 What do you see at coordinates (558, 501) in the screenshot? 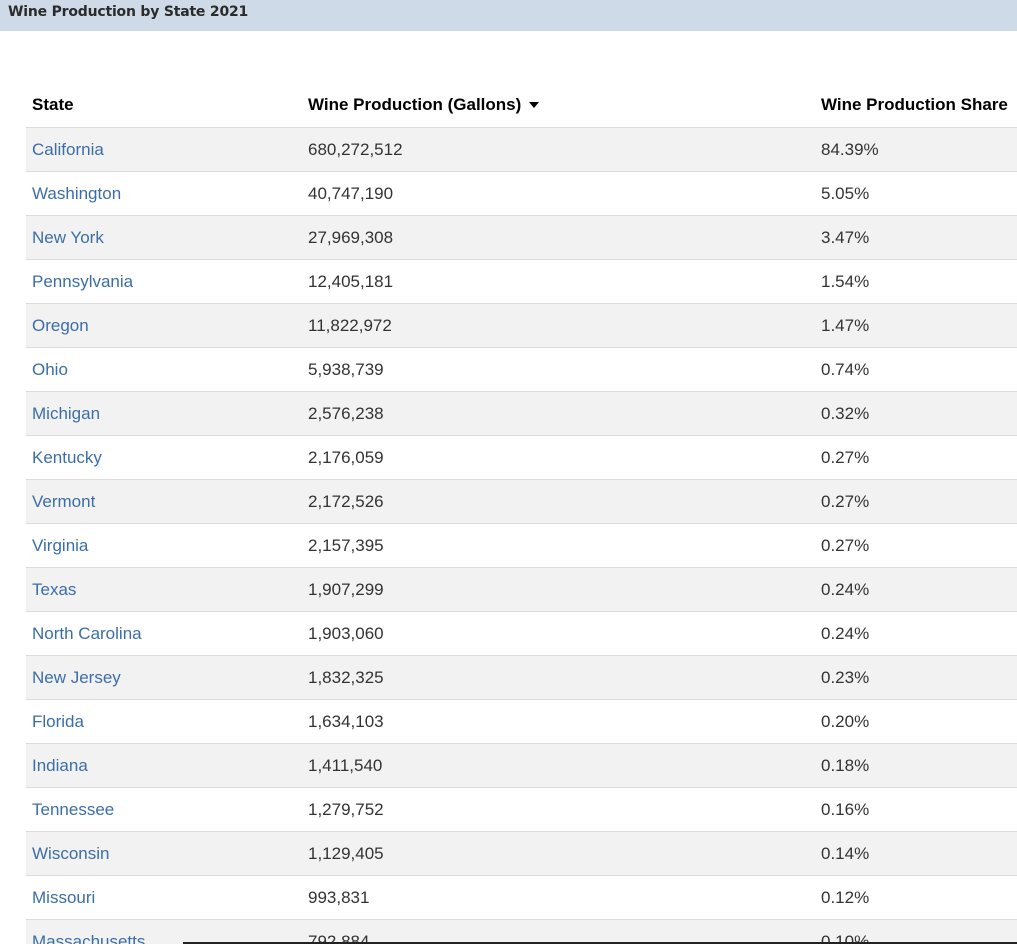
I see `production-cell: 2,172,526` at bounding box center [558, 501].